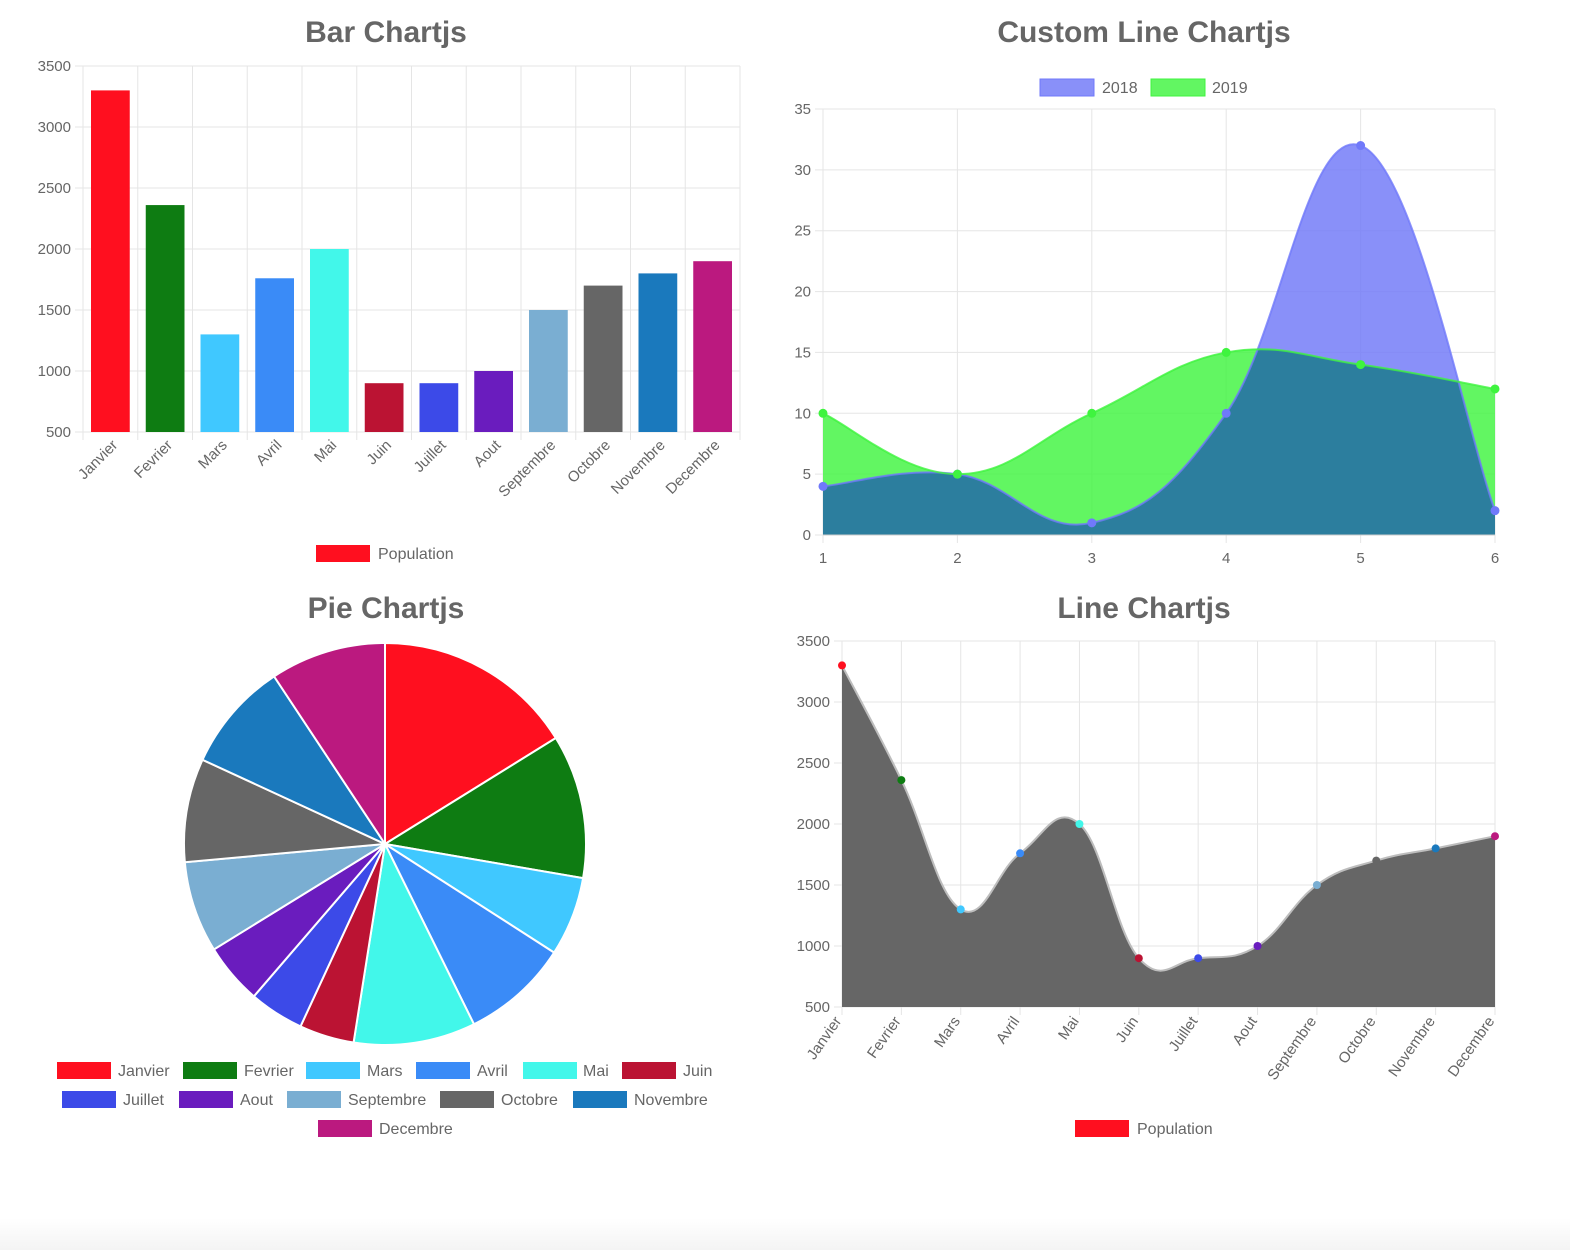 Image resolution: width=1570 pixels, height=1255 pixels. What do you see at coordinates (89, 1099) in the screenshot?
I see `legend-swatch-juillet` at bounding box center [89, 1099].